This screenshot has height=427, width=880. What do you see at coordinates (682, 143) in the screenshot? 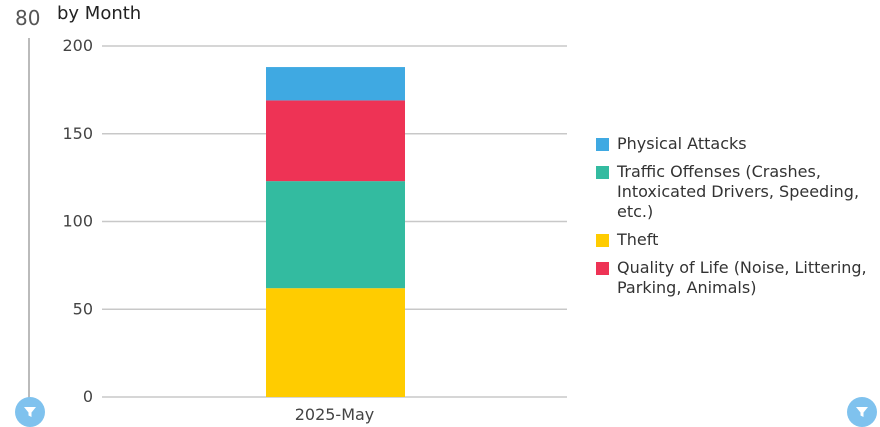
I see `legend-label: Physical Attacks` at bounding box center [682, 143].